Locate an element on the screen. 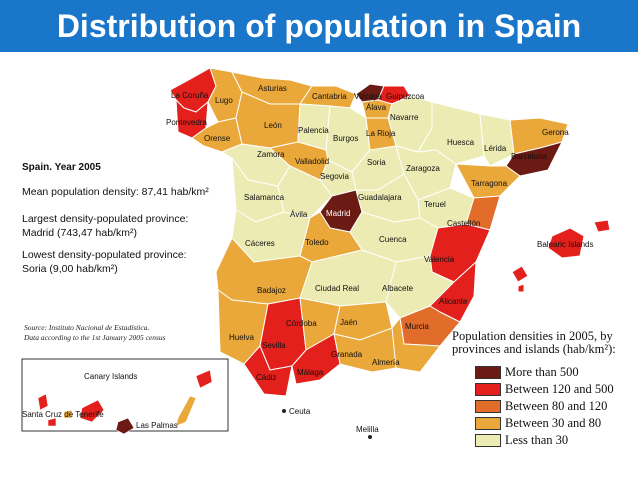  label-avila: Ávila is located at coordinates (299, 214).